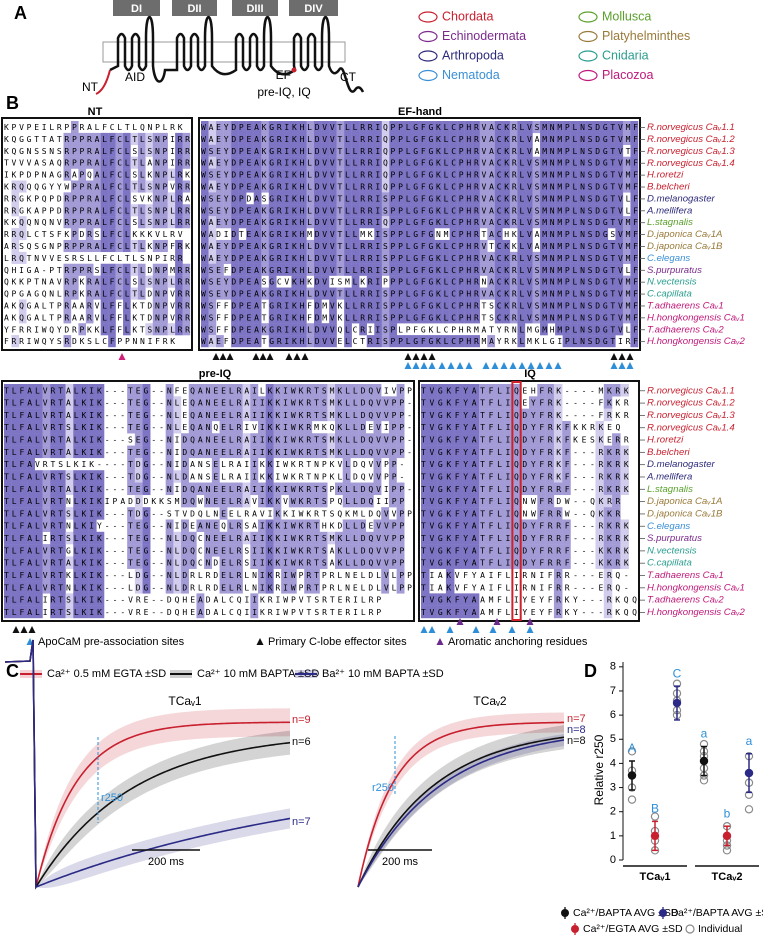 The height and width of the screenshot is (938, 763). I want to click on sequence-row: AKQGALTPRAARVLFFLKTDNPVRR, so click(97, 305).